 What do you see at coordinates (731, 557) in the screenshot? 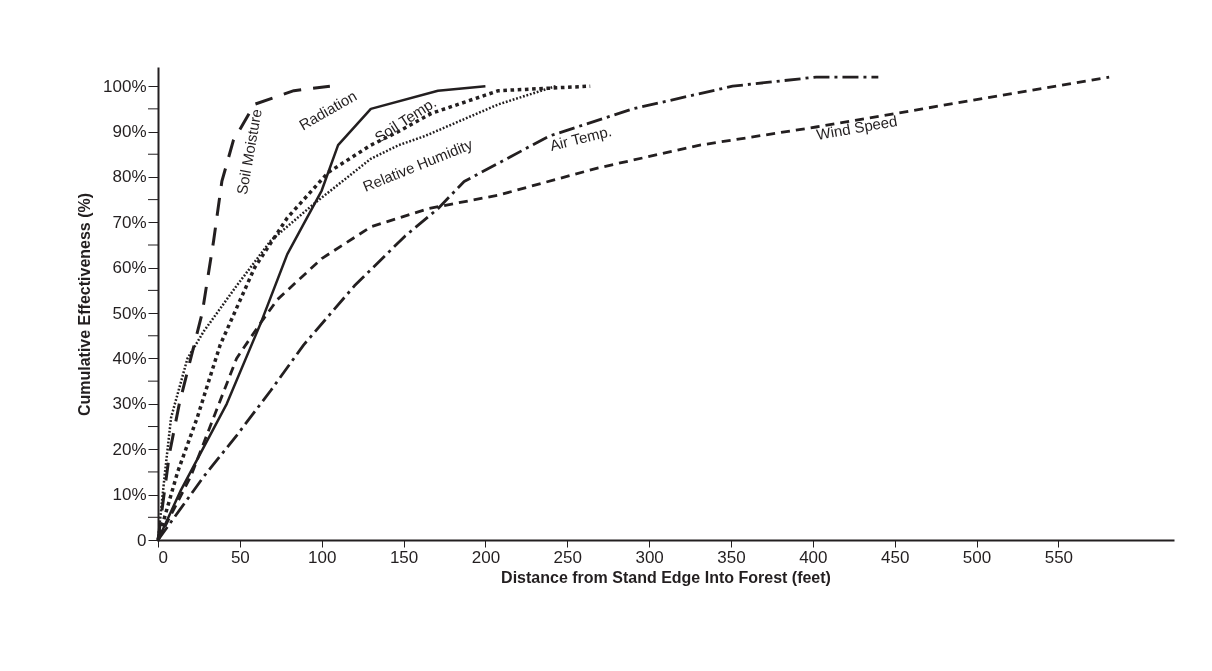
I see `x-tick-label: 350` at bounding box center [731, 557].